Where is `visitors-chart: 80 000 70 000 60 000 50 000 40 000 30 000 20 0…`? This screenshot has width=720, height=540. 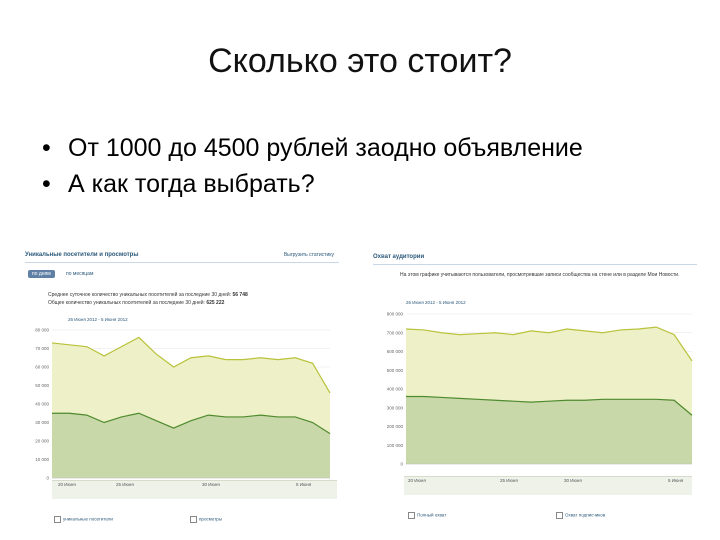
visitors-chart: 80 000 70 000 60 000 50 000 40 000 30 000 20 0… is located at coordinates (183, 404).